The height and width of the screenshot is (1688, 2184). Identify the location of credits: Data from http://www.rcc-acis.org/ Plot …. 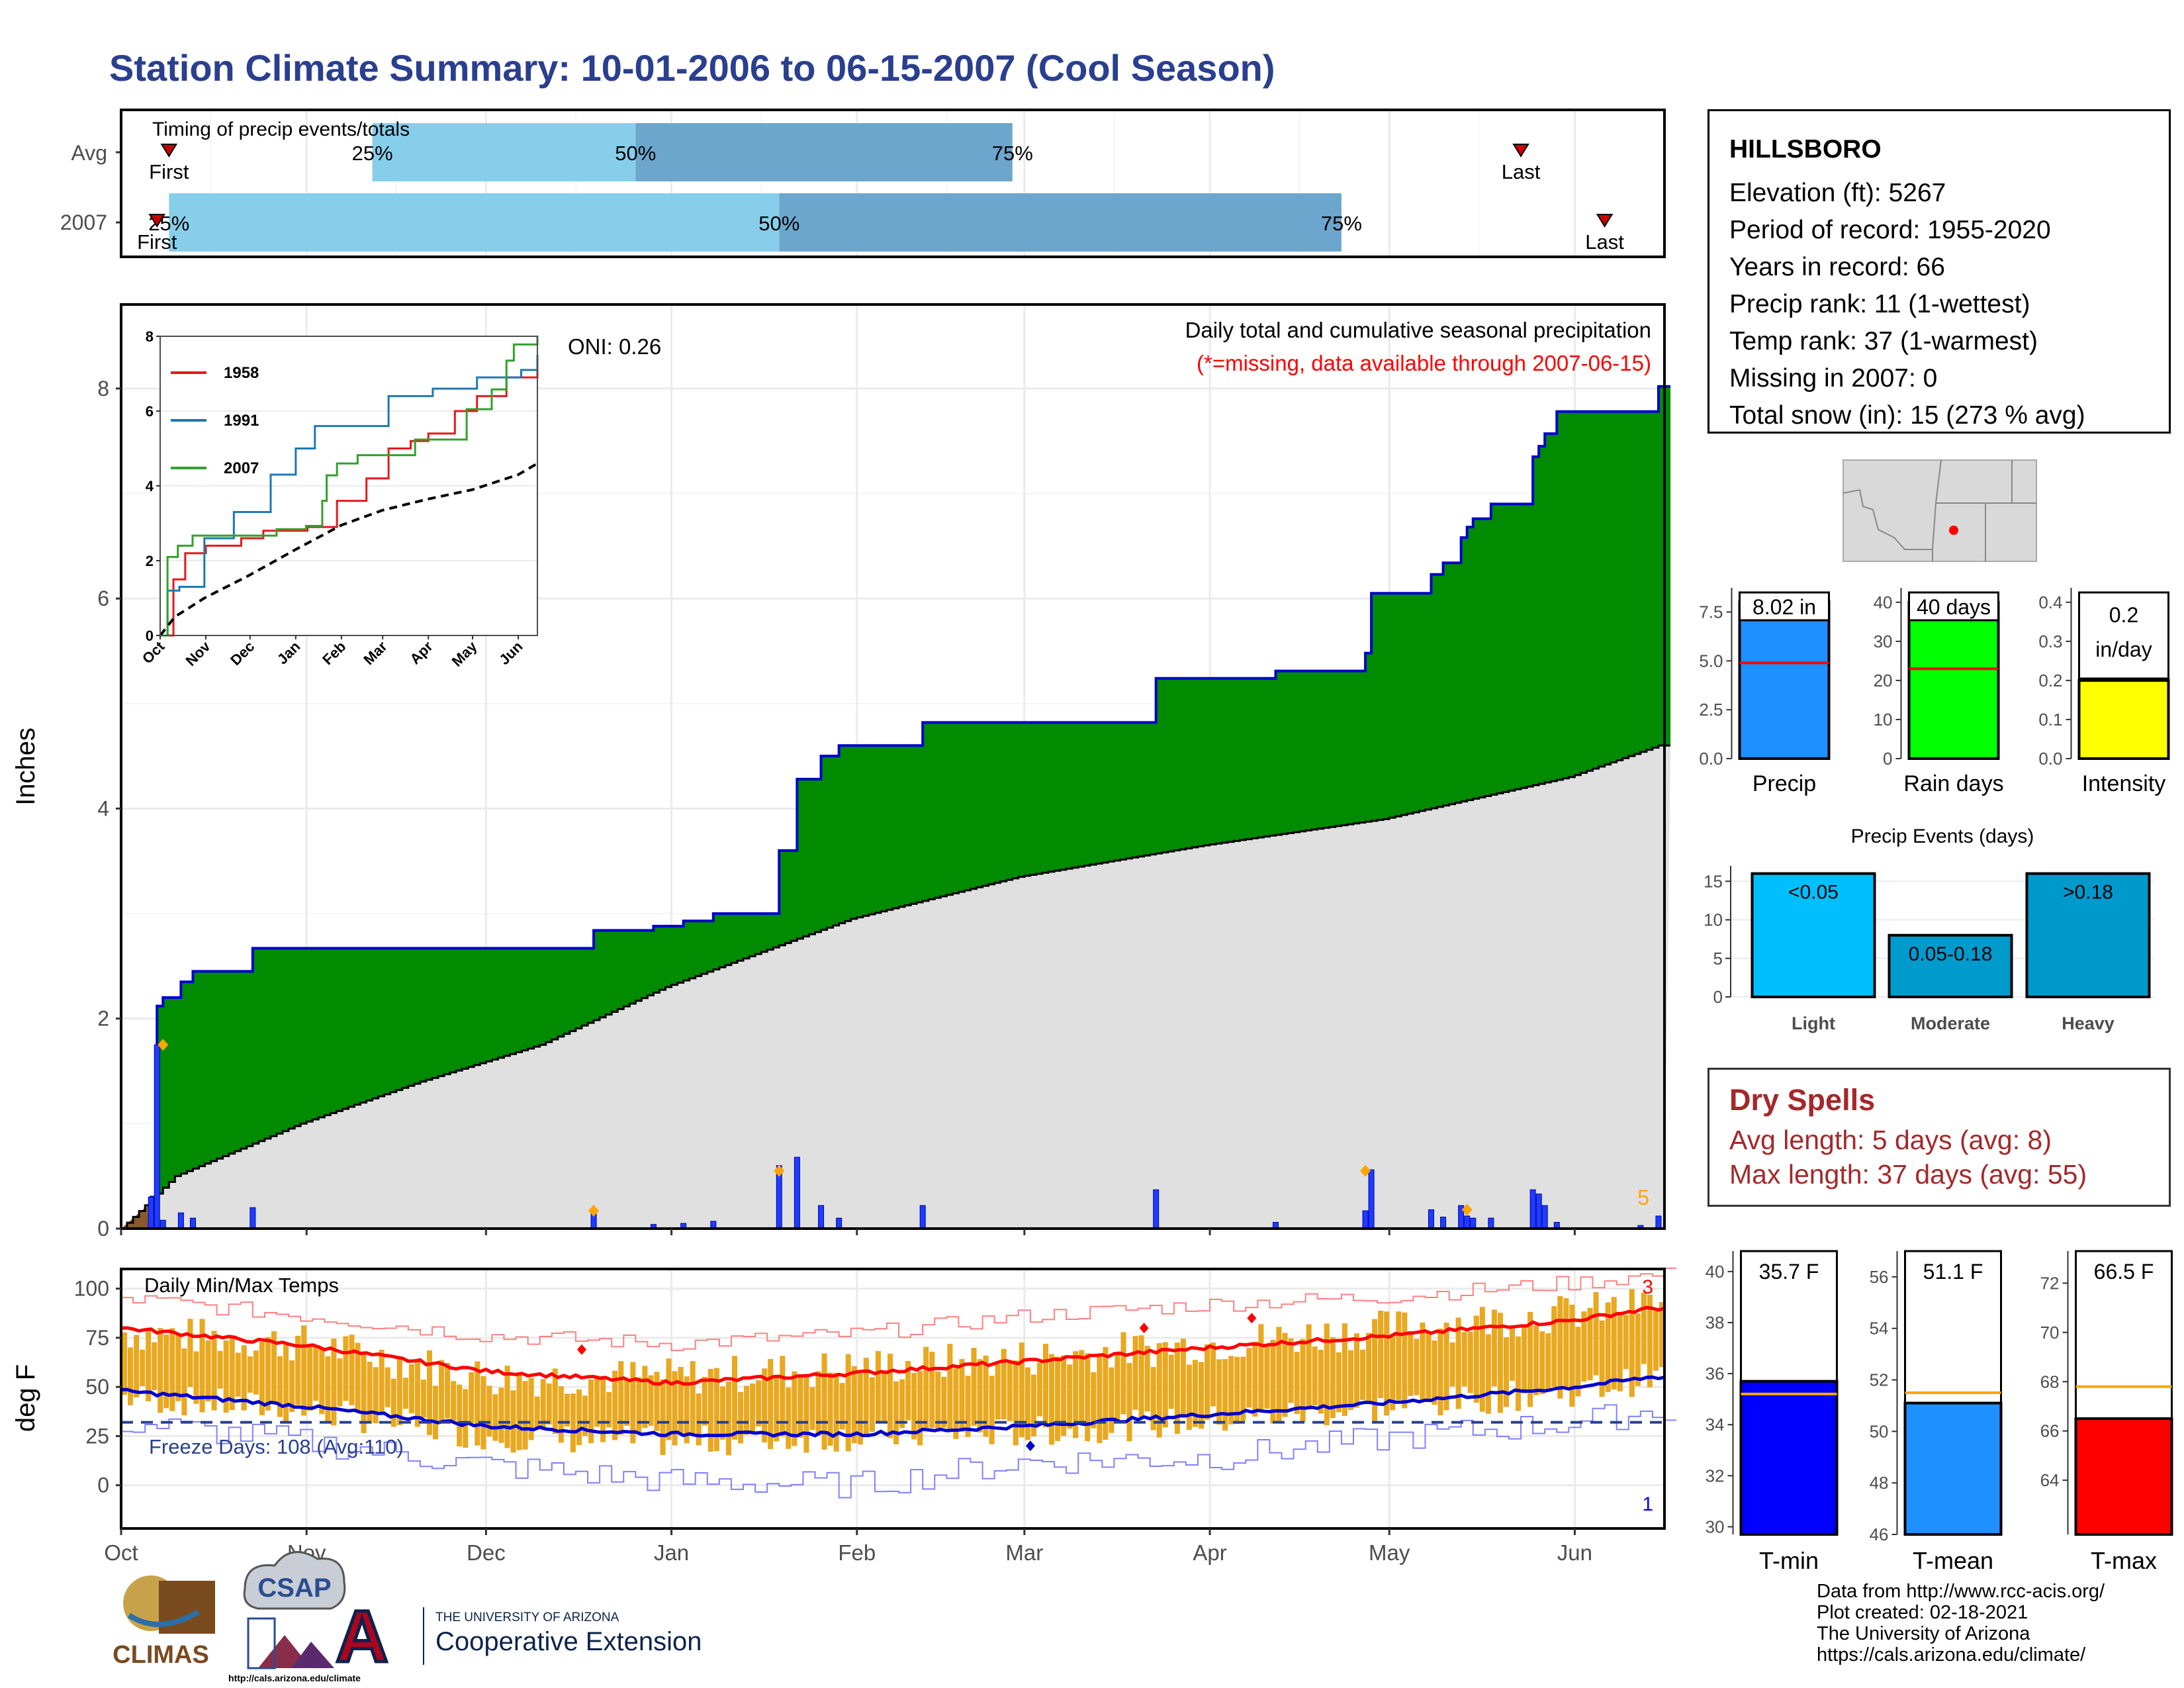
(1961, 1623).